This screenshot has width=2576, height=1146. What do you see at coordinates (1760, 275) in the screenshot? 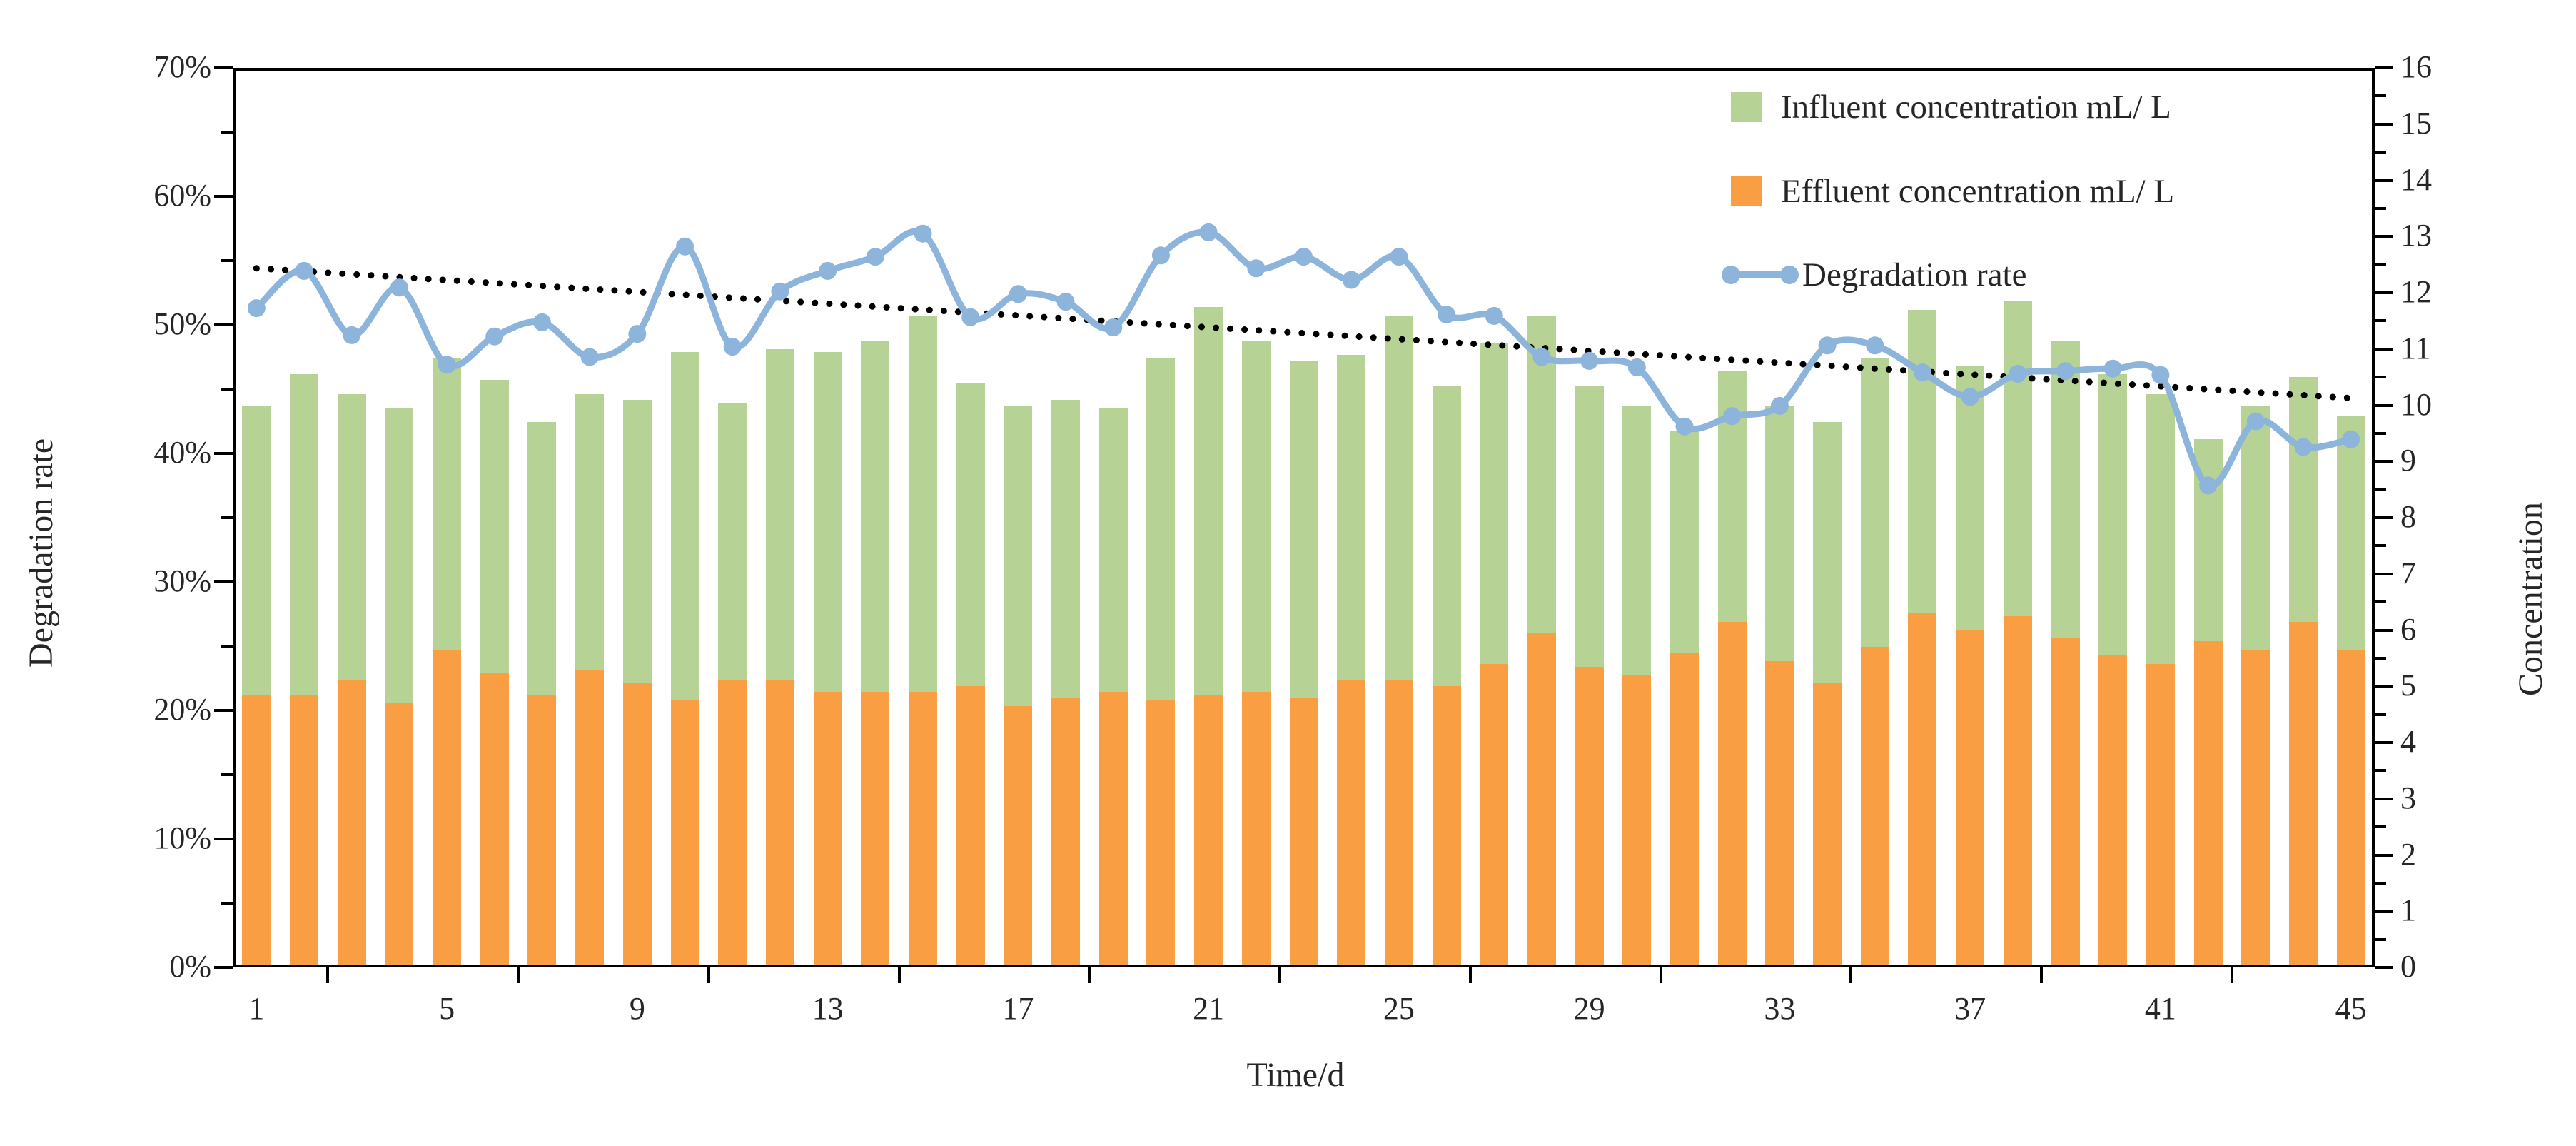
I see `line-marker-icon` at bounding box center [1760, 275].